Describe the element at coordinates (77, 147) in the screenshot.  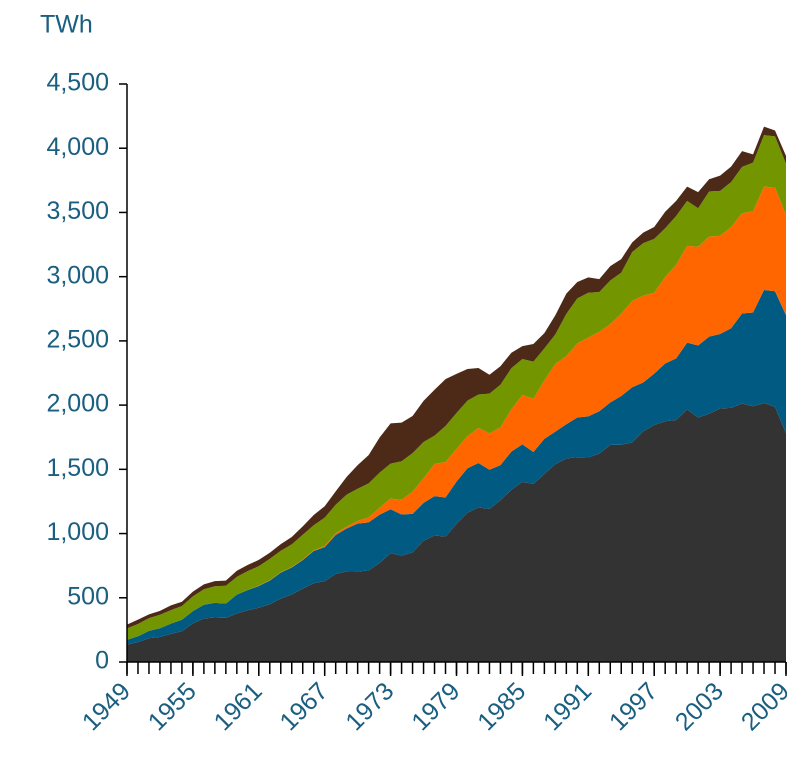
I see `y-tick-label: 4,000` at that location.